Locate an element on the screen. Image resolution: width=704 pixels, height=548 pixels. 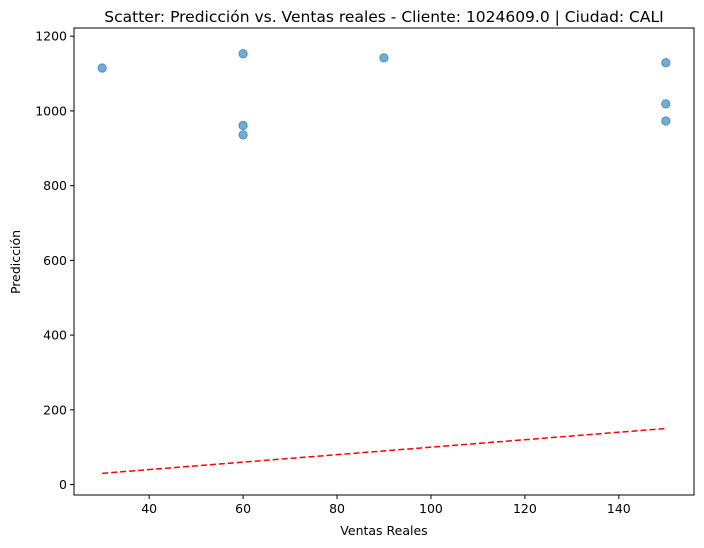
reference-line-layer is located at coordinates (384, 451).